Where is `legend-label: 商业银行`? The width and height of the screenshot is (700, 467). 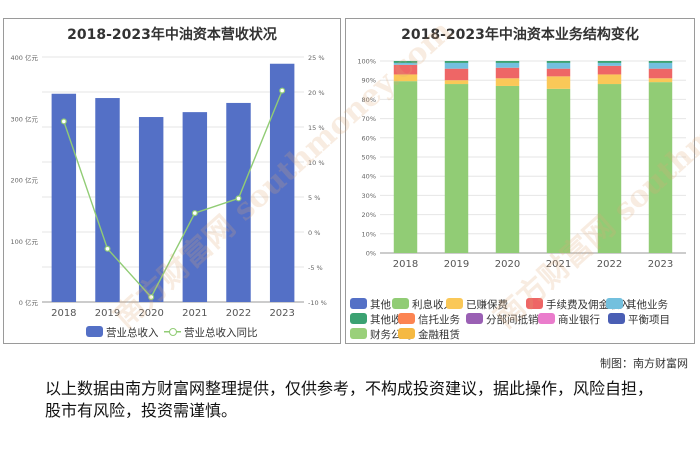 legend-label: 商业银行 is located at coordinates (579, 320).